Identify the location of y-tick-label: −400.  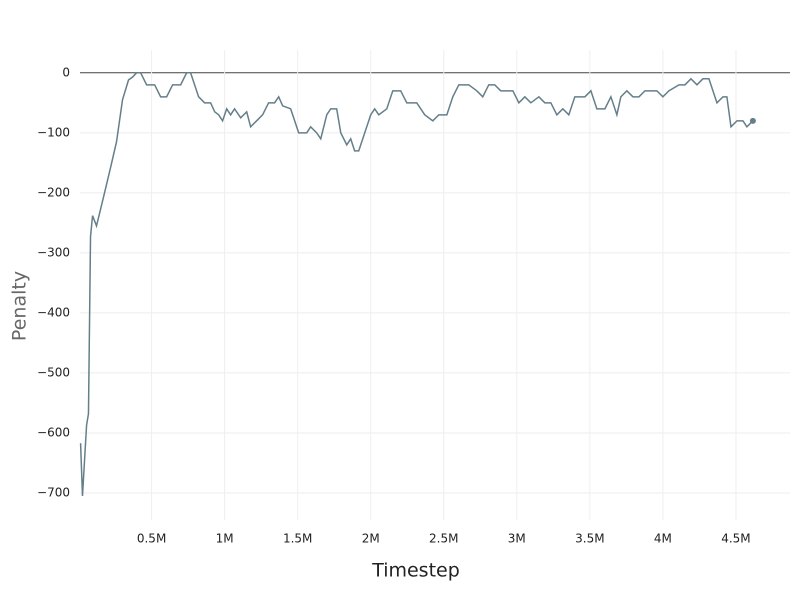
(53, 312).